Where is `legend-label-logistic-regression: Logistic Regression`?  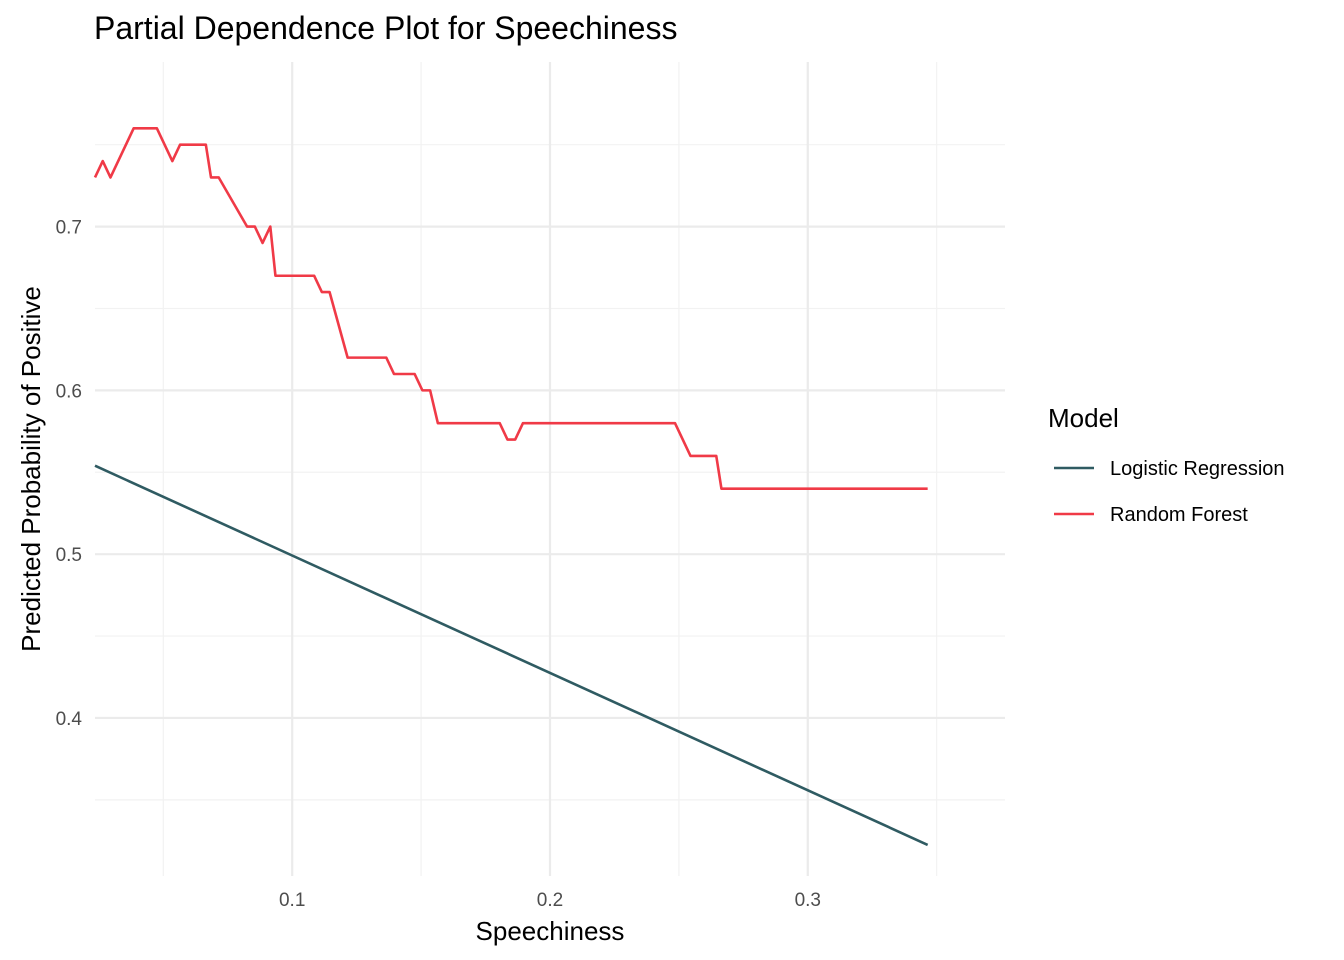 legend-label-logistic-regression: Logistic Regression is located at coordinates (1197, 469).